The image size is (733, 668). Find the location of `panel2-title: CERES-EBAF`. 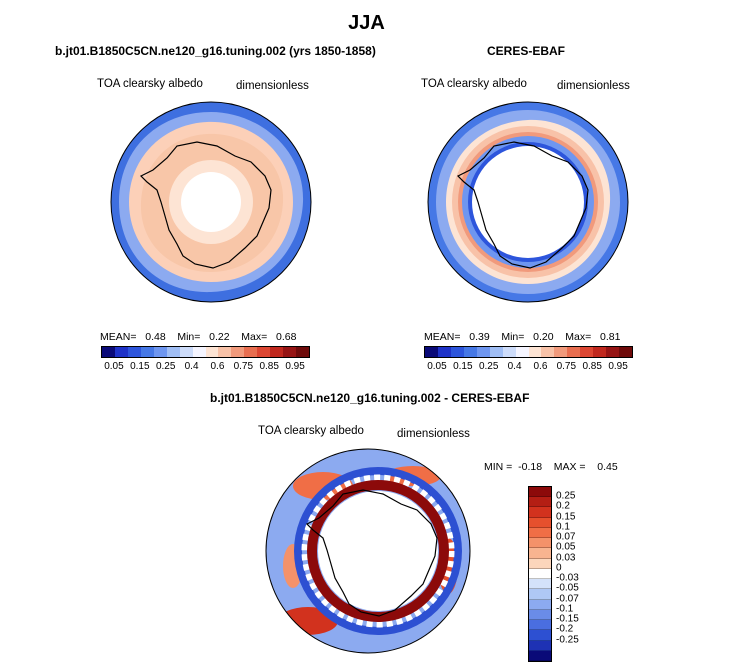

panel2-title: CERES-EBAF is located at coordinates (526, 51).